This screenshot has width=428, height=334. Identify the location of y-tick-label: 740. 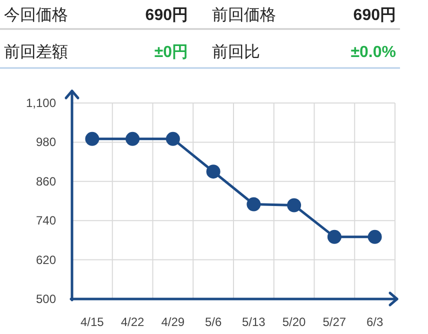
(46, 221).